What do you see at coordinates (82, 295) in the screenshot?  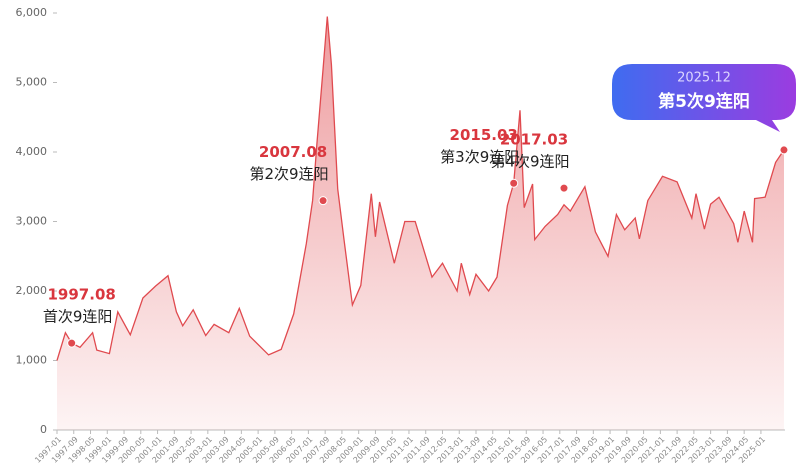 I see `annotation-date: 1997.08` at bounding box center [82, 295].